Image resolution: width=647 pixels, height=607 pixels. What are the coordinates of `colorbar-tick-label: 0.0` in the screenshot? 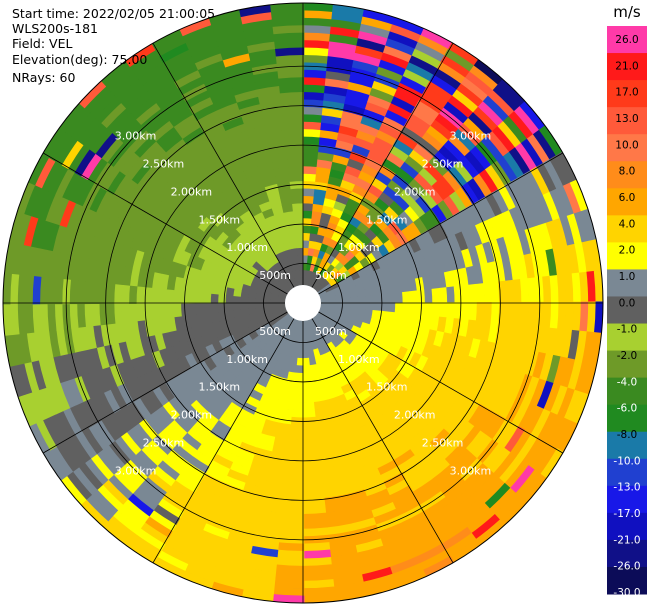 It's located at (627, 303).